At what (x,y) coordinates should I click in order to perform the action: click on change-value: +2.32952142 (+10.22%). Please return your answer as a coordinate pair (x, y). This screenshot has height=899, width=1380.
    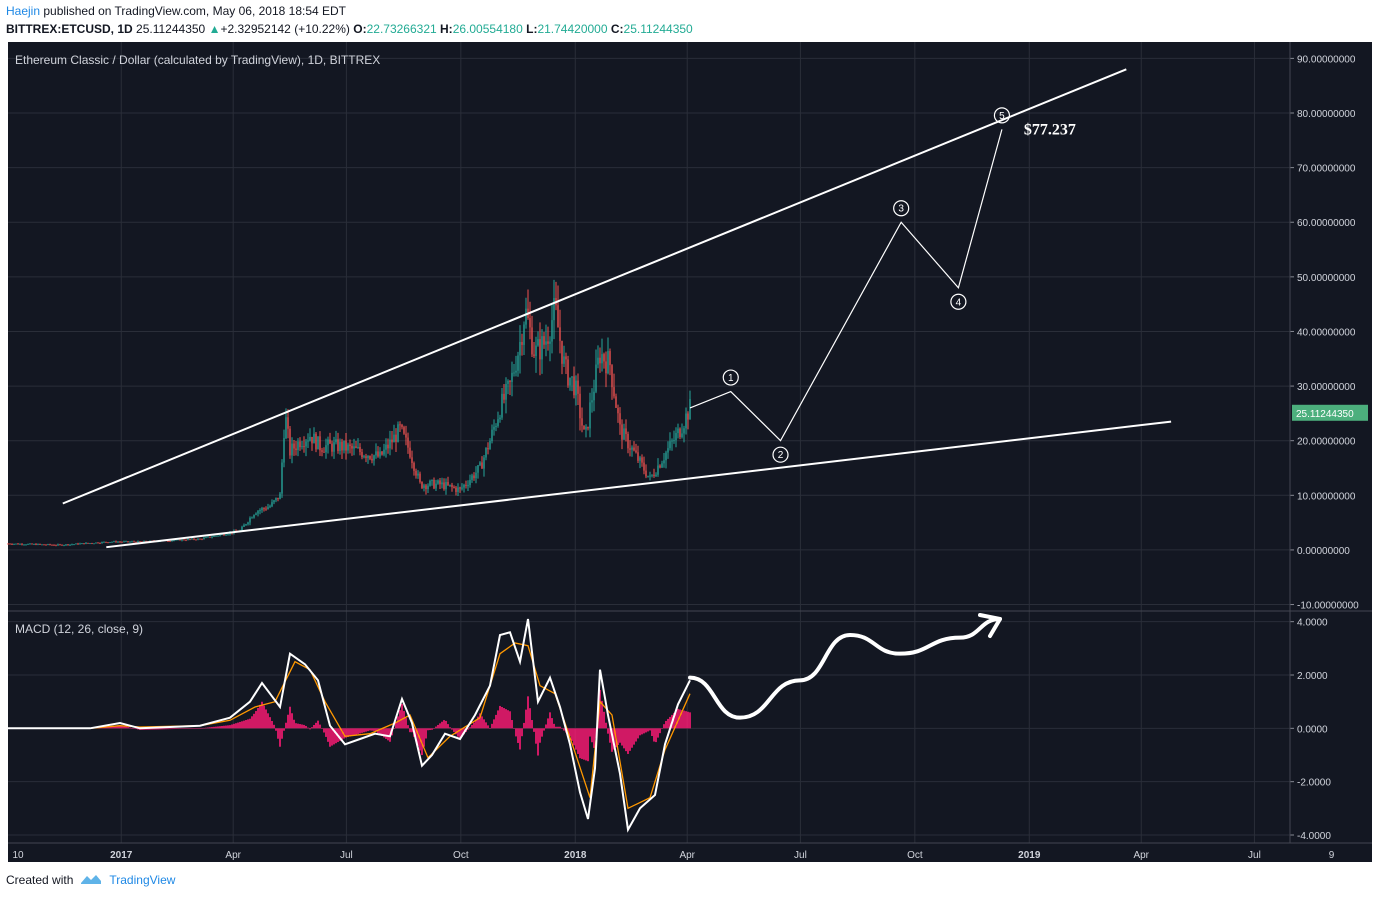
    Looking at the image, I should click on (285, 29).